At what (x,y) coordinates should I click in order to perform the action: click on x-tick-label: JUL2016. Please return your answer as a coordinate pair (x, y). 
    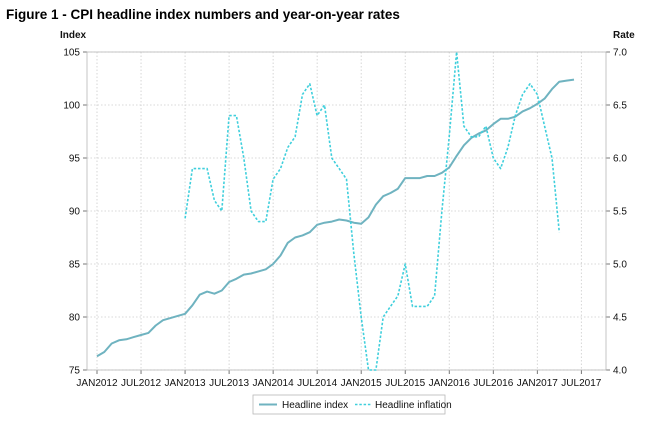
    Looking at the image, I should click on (493, 383).